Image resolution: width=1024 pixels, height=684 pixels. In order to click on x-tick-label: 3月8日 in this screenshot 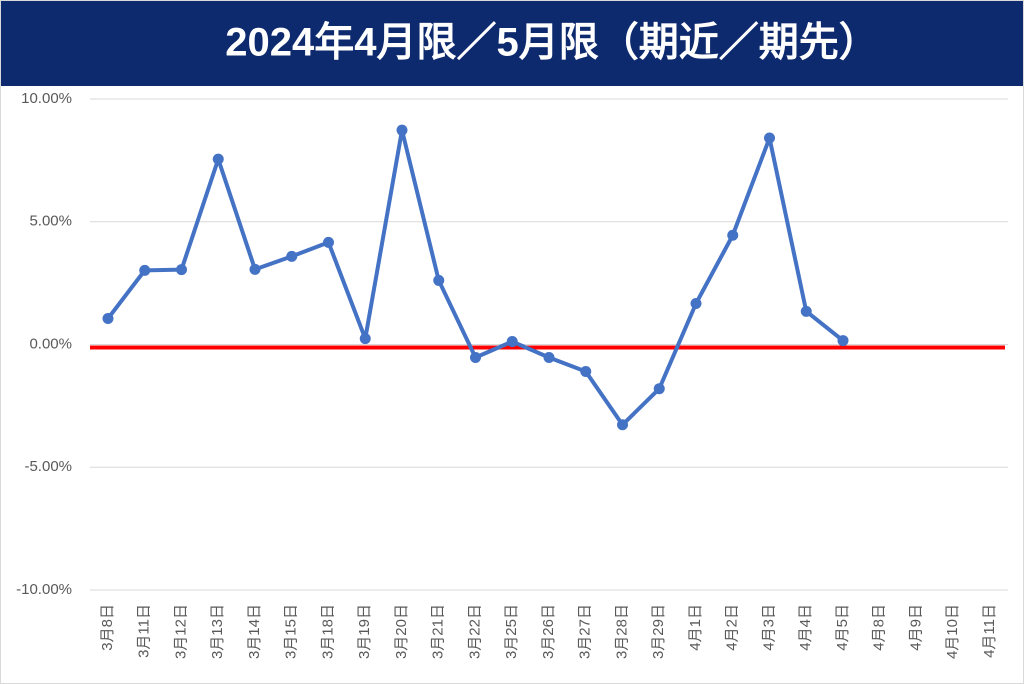, I will do `click(107, 627)`.